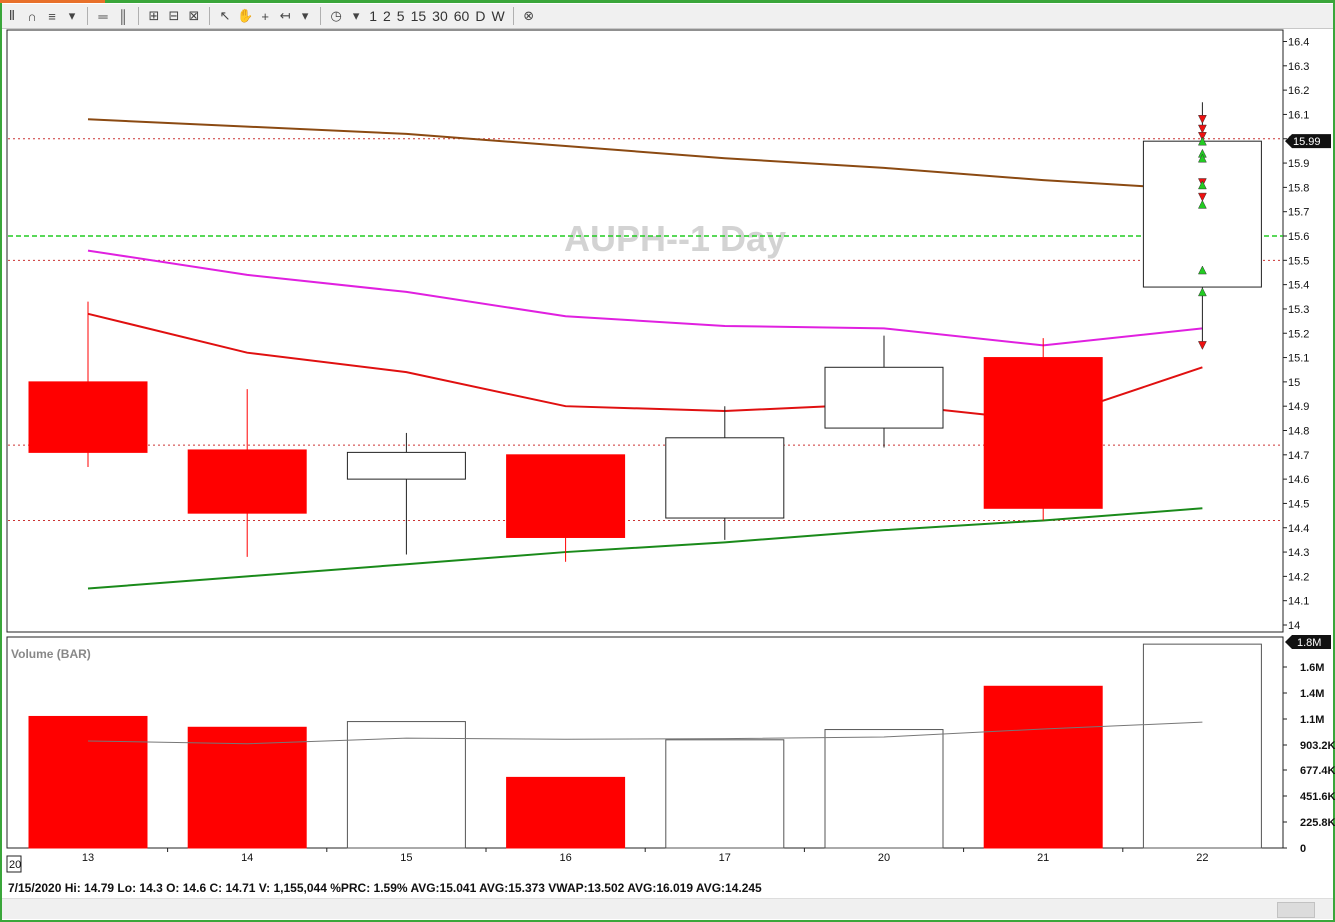 The height and width of the screenshot is (922, 1335). I want to click on window-frame-bottom, so click(667, 921).